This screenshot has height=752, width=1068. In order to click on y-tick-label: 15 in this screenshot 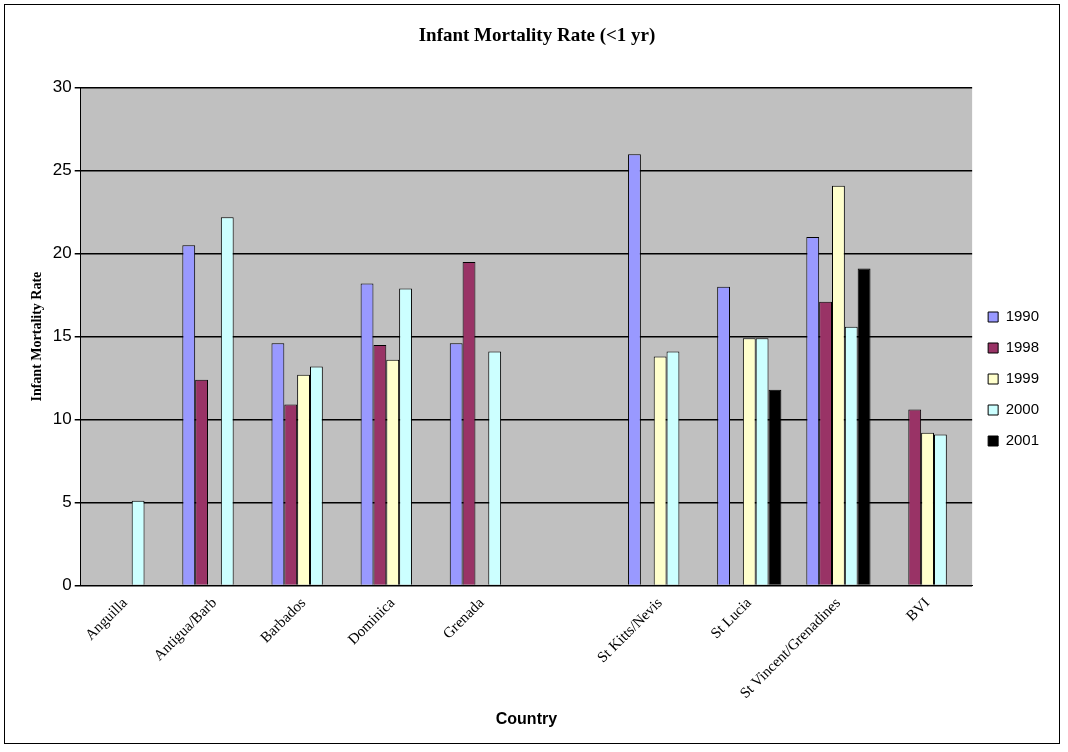, I will do `click(62, 336)`.